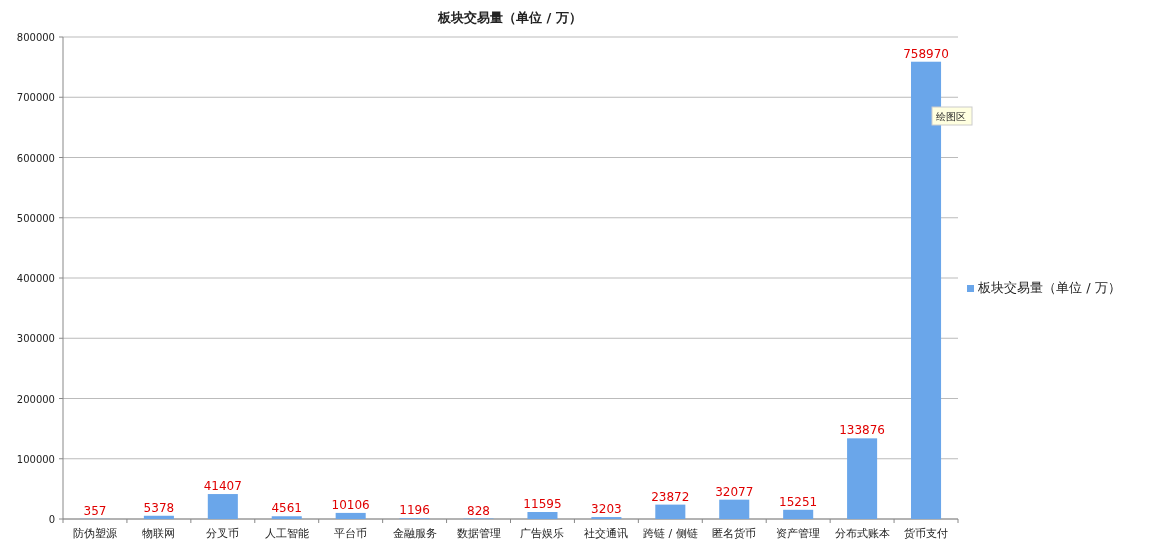 This screenshot has width=1152, height=547. What do you see at coordinates (798, 501) in the screenshot?
I see `data-label: 15251` at bounding box center [798, 501].